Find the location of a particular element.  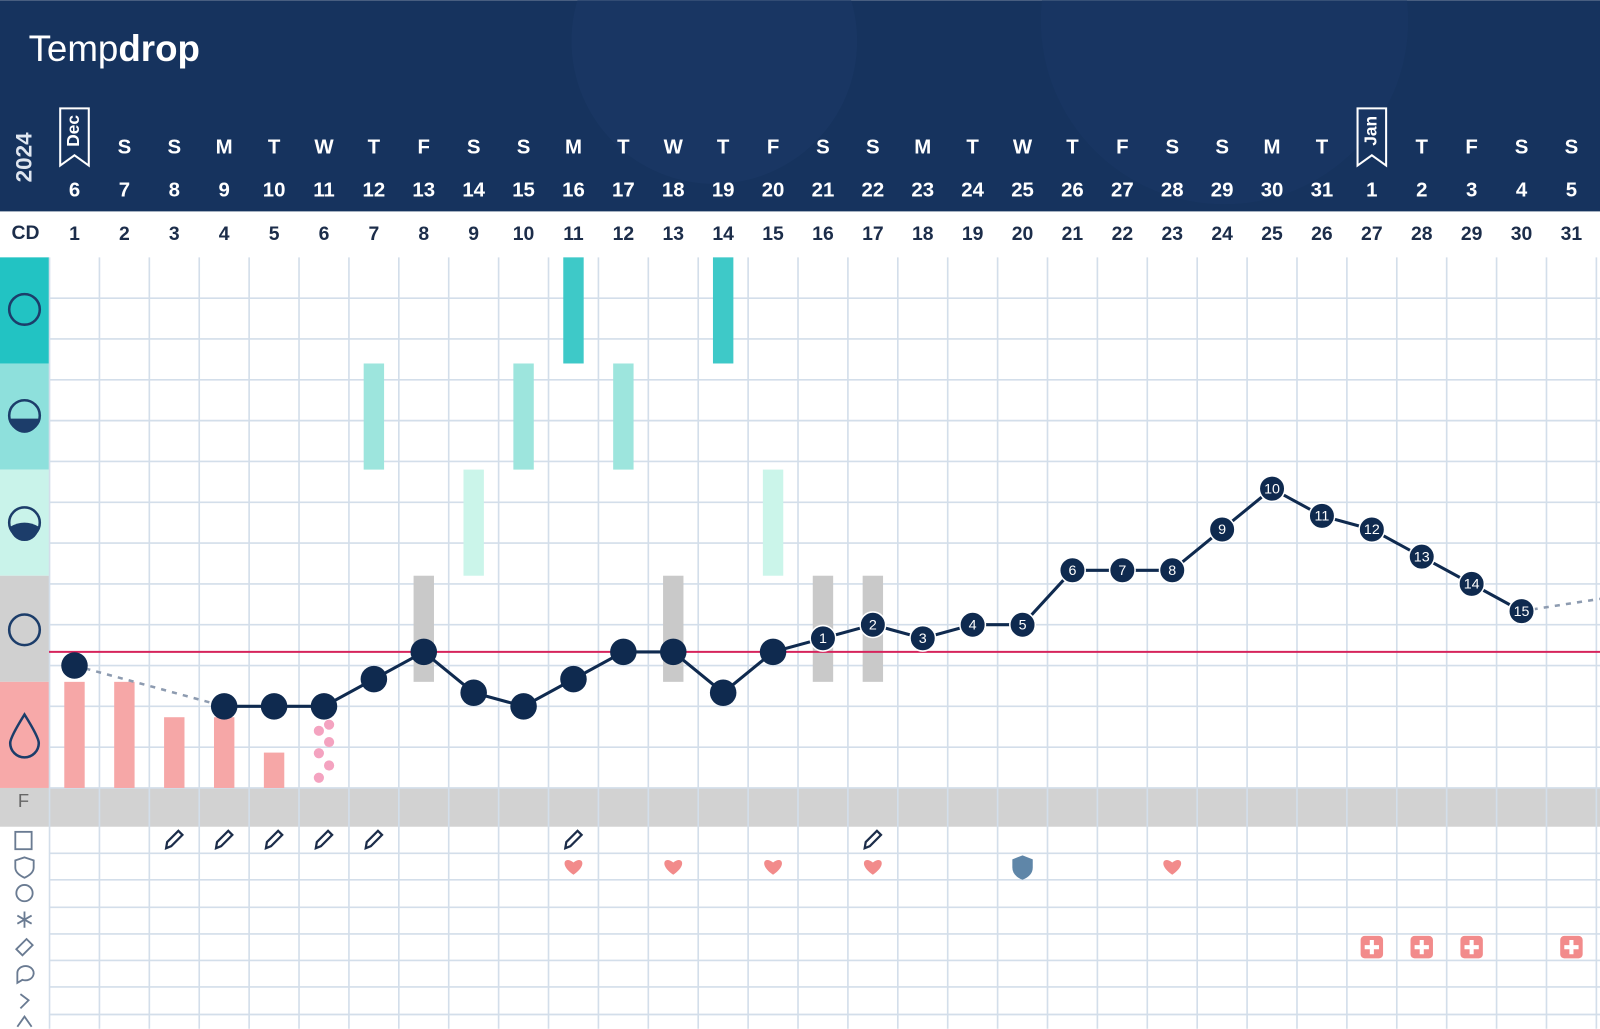

temperature-point-label: 9 is located at coordinates (1222, 530).